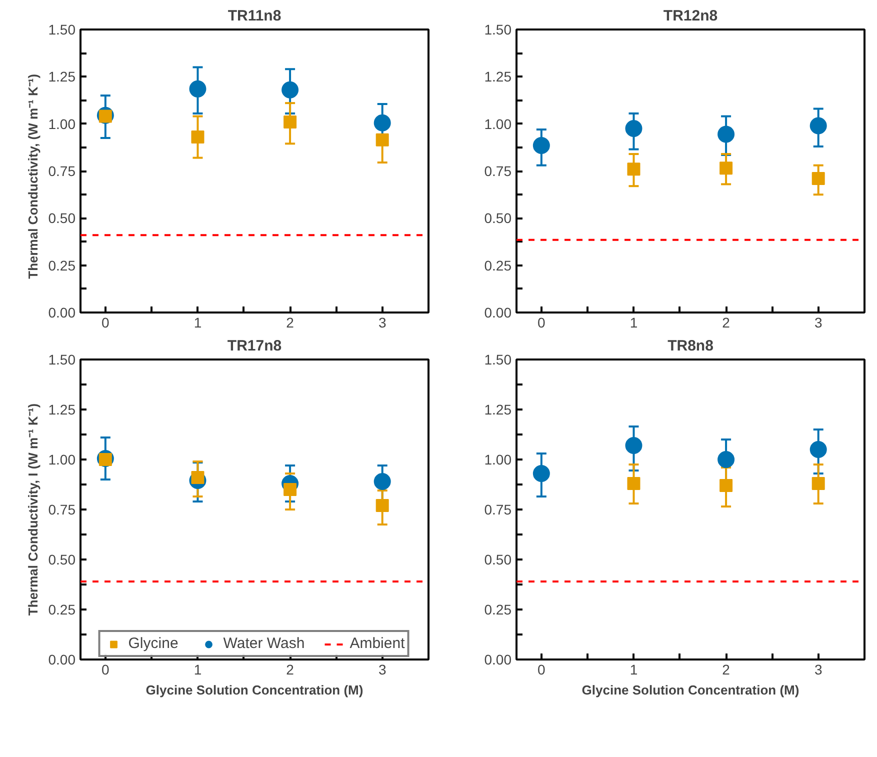 The width and height of the screenshot is (877, 757). Describe the element at coordinates (153, 643) in the screenshot. I see `legend-label: Glycine` at that location.